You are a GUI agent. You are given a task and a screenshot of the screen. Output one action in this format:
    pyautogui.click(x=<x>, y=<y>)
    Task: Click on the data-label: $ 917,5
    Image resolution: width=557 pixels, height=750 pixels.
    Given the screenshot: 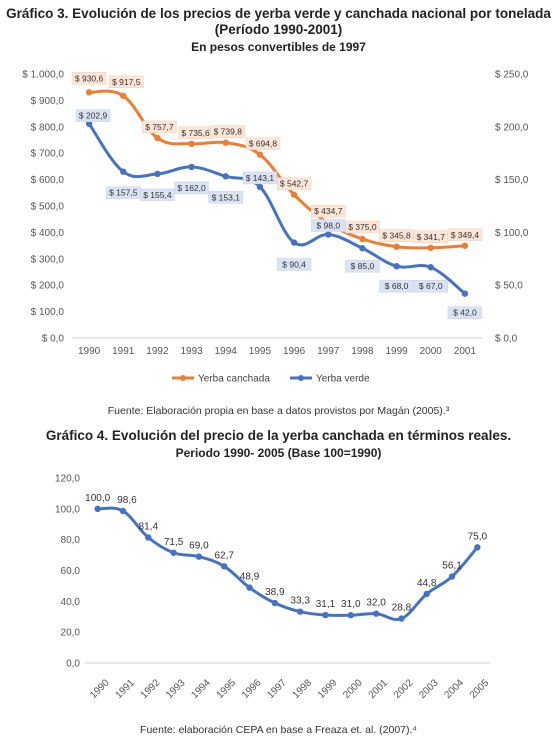 What is the action you would take?
    pyautogui.click(x=126, y=82)
    